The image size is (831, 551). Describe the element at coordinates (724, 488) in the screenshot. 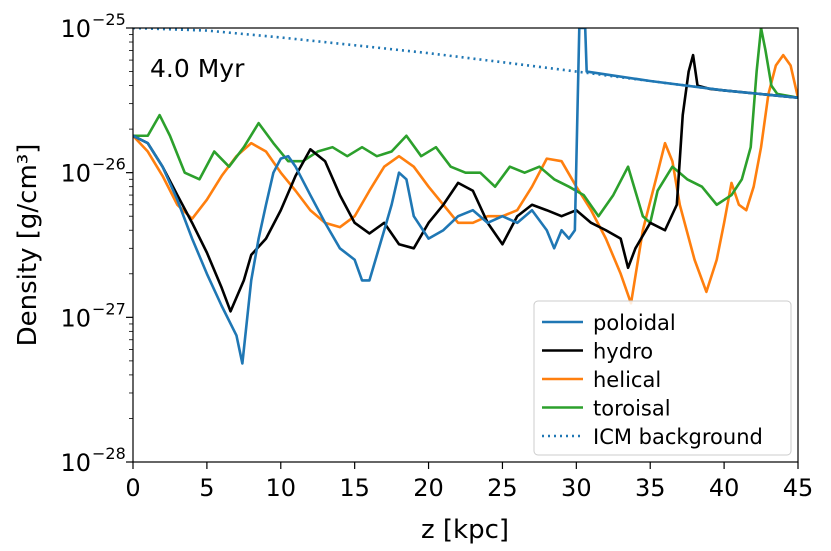

I see `x-tick-label: 40` at that location.